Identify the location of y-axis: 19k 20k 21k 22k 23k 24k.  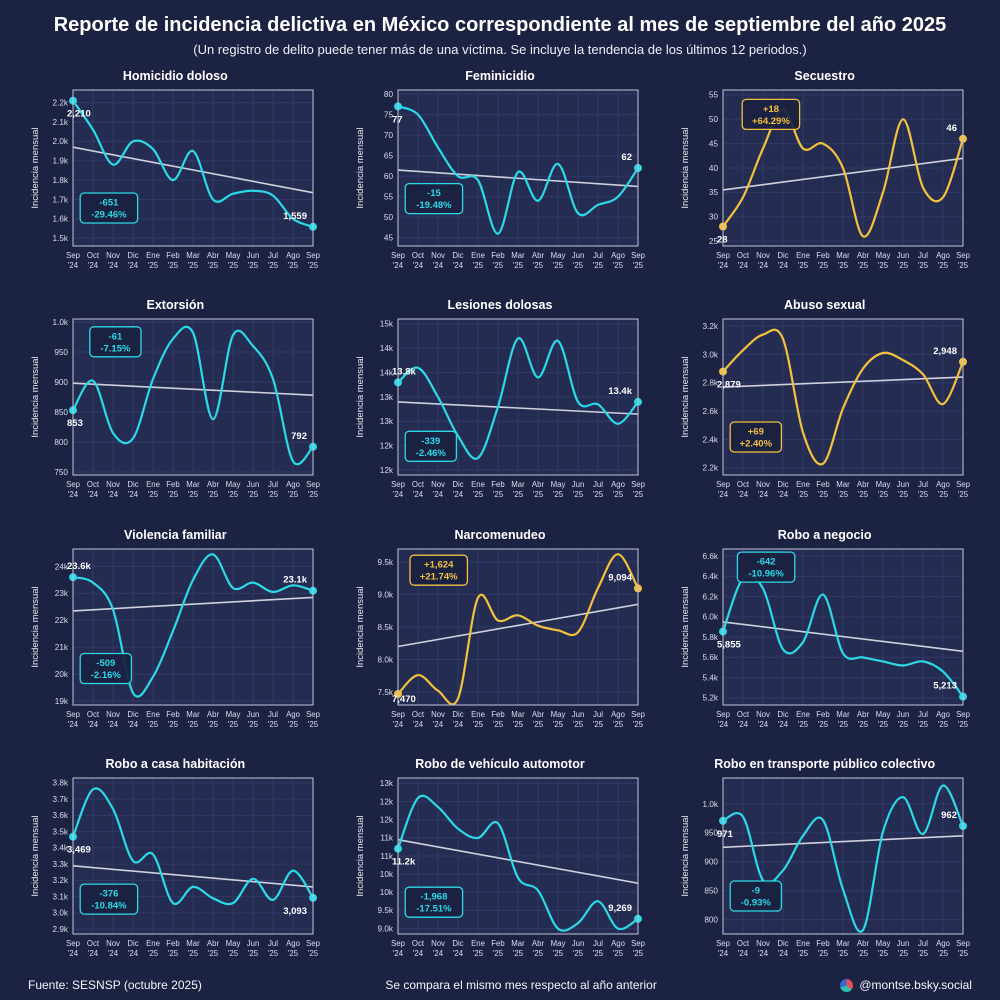
(62, 634).